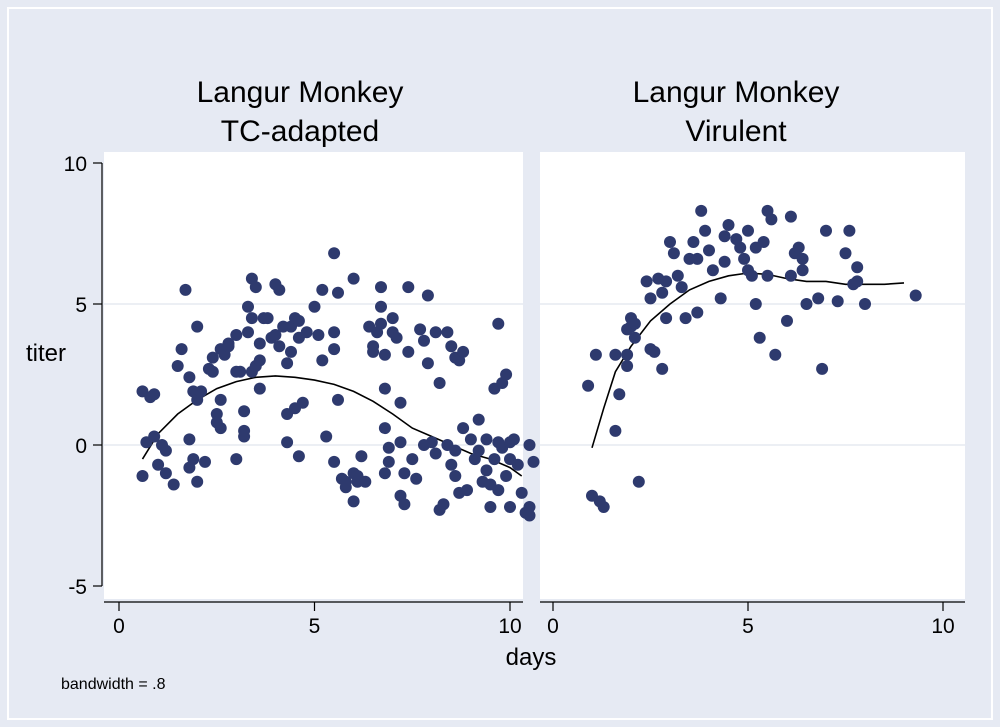 This screenshot has height=727, width=1000. I want to click on bandwidth-note: bandwidth = .8, so click(113, 684).